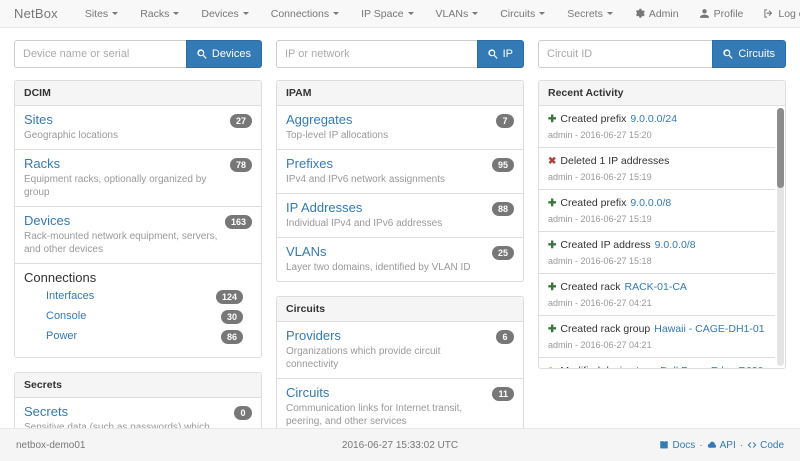 Image resolution: width=800 pixels, height=461 pixels. What do you see at coordinates (780, 148) in the screenshot?
I see `scrollbar-thumb` at bounding box center [780, 148].